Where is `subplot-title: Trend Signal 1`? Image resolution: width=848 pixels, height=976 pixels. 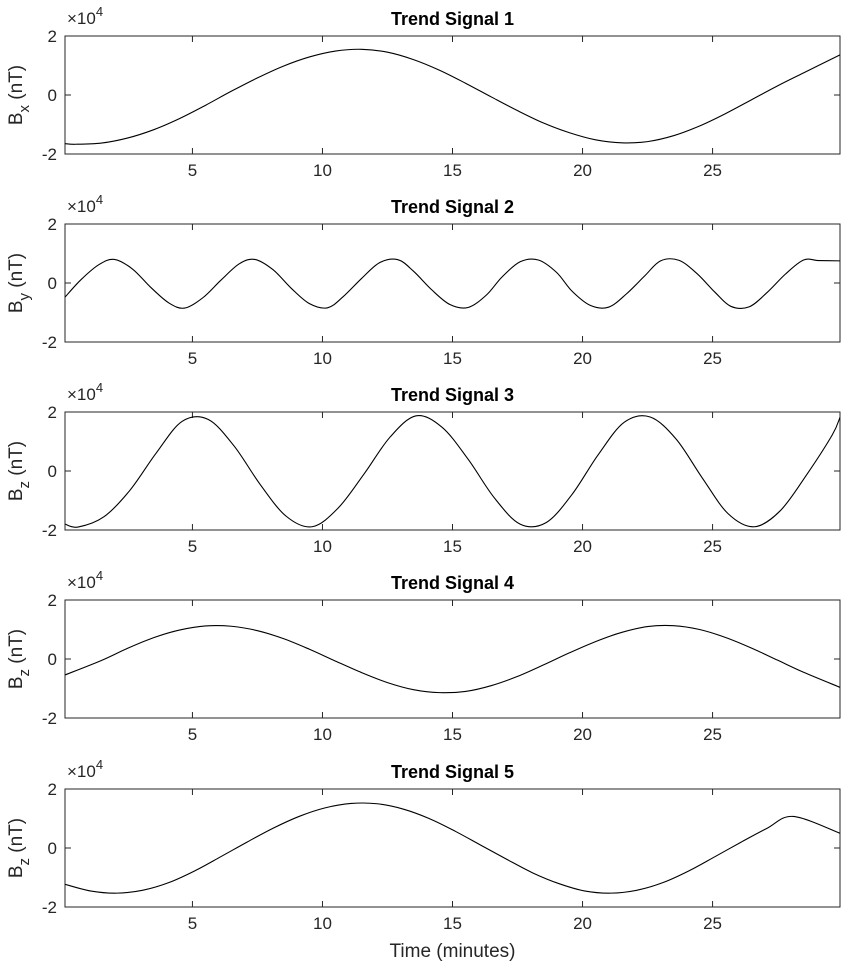
subplot-title: Trend Signal 1 is located at coordinates (452, 19).